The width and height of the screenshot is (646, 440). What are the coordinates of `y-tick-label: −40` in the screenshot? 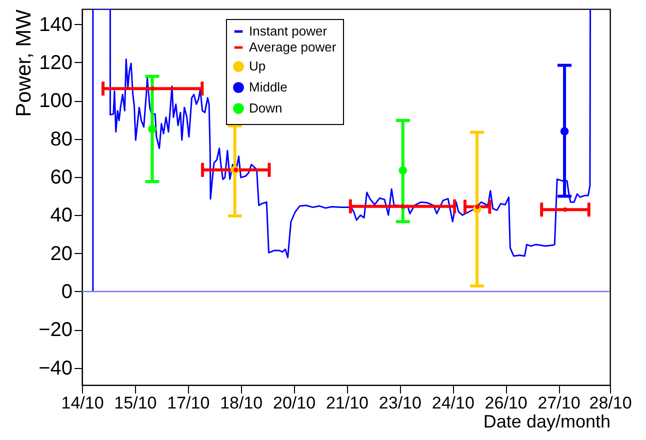 It's located at (55, 368).